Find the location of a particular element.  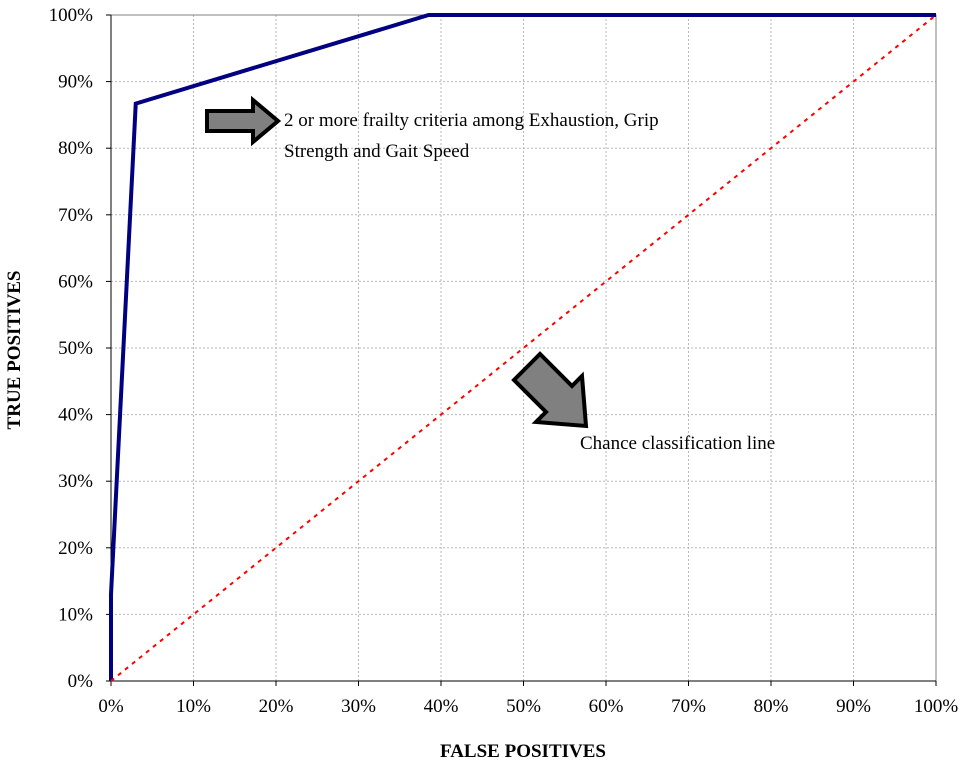

x-tick-label: 20% is located at coordinates (276, 706).